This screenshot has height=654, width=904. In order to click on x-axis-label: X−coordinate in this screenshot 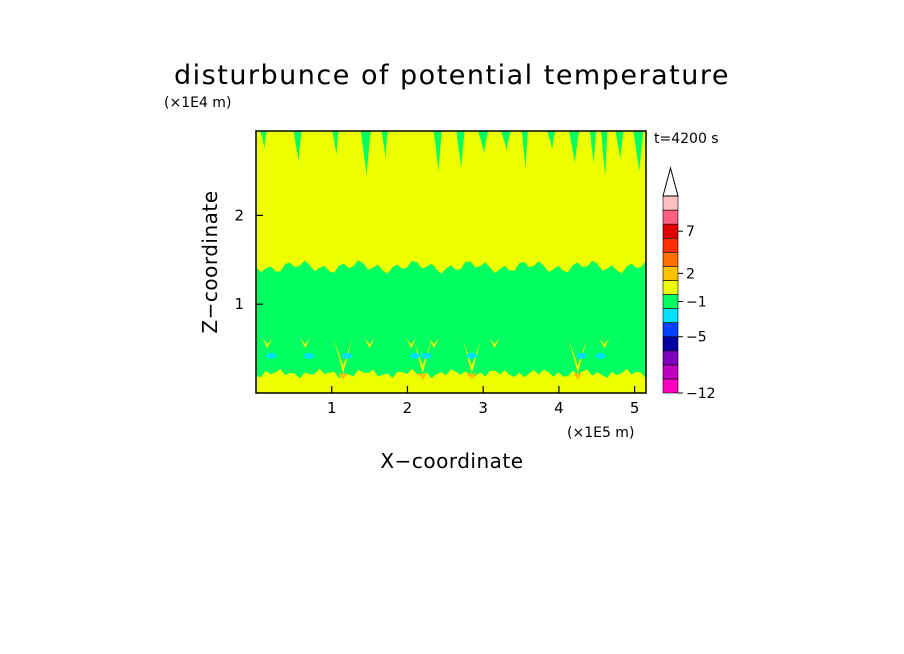, I will do `click(451, 461)`.